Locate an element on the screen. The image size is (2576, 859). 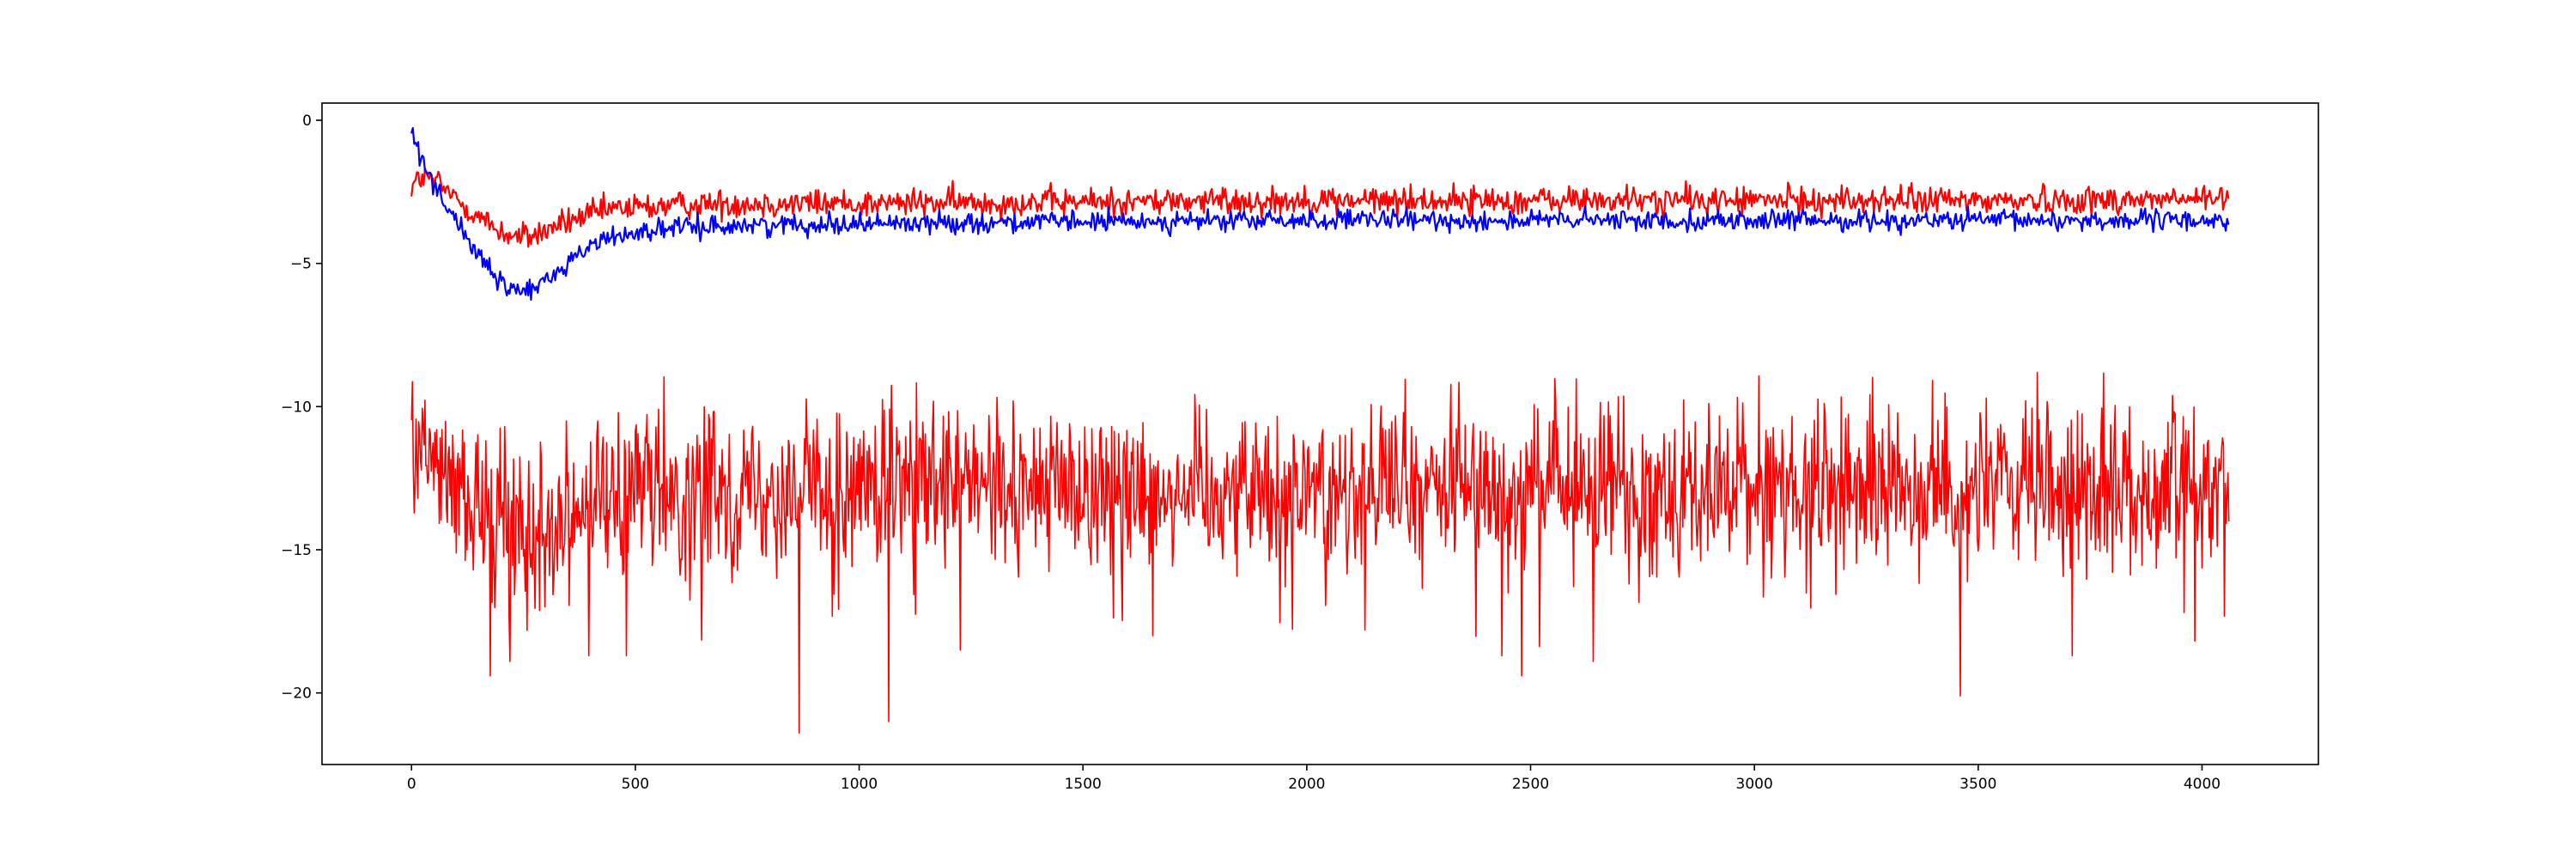
x-tick-label: 2500 is located at coordinates (1530, 784).